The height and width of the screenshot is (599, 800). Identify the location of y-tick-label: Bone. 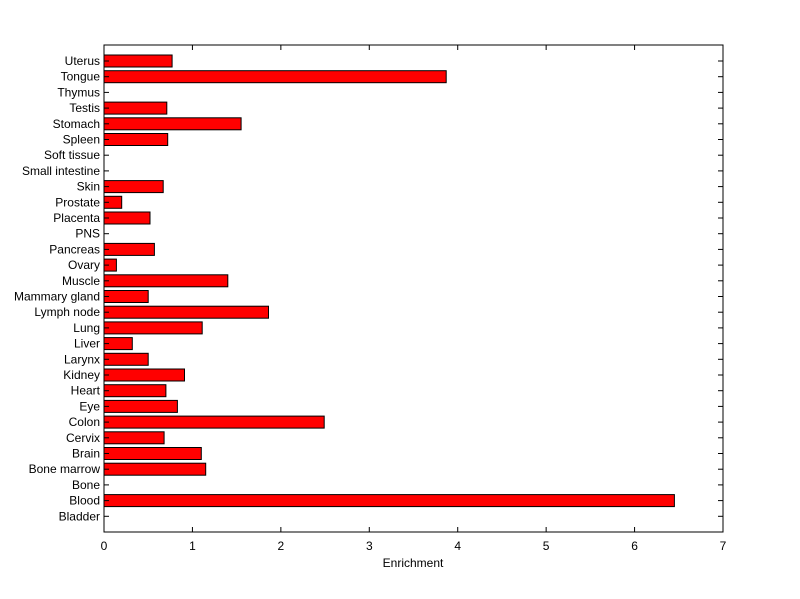
(86, 485).